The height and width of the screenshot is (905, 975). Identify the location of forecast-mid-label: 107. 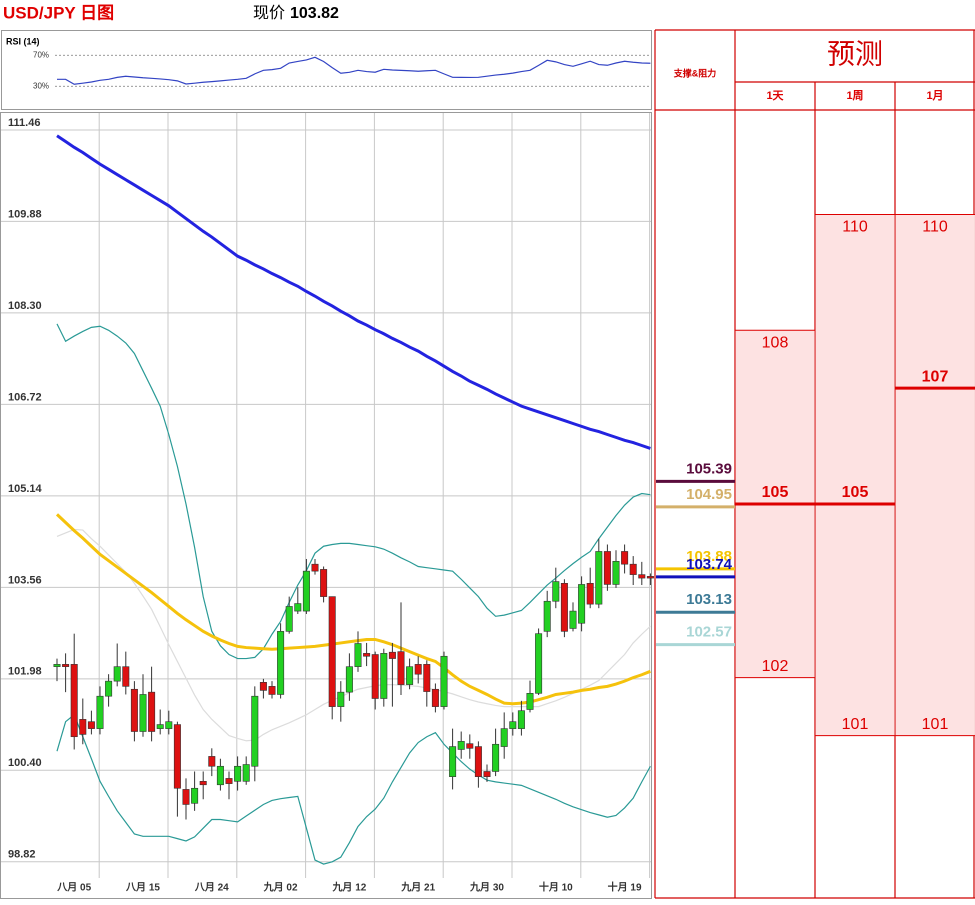
(935, 376).